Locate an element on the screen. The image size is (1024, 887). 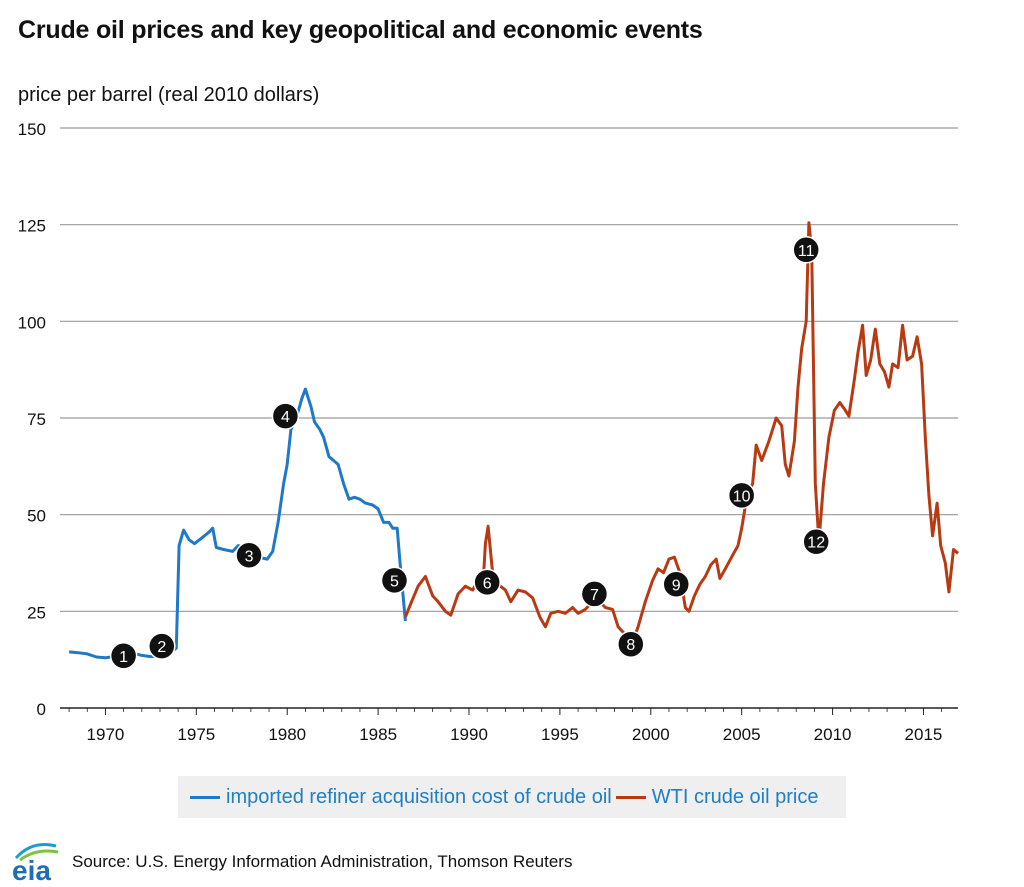
x-tick-label: 1990 is located at coordinates (469, 734).